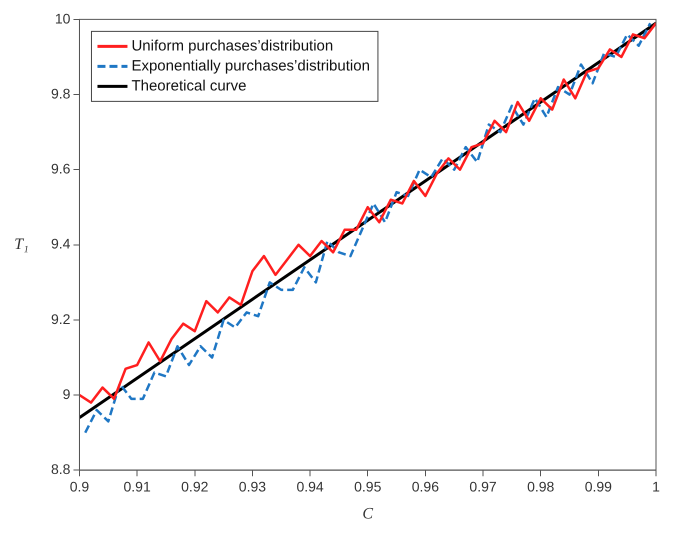 The height and width of the screenshot is (537, 678). I want to click on legend-label: Theoretical curve, so click(189, 86).